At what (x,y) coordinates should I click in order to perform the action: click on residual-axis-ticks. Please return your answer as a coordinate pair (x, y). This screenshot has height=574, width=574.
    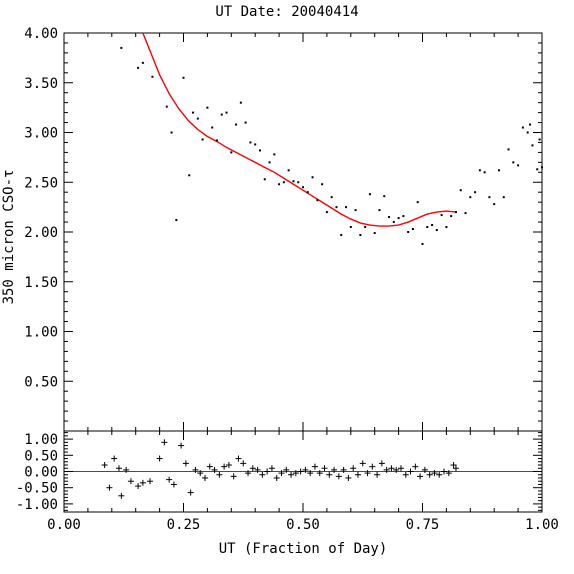
    Looking at the image, I should click on (303, 471).